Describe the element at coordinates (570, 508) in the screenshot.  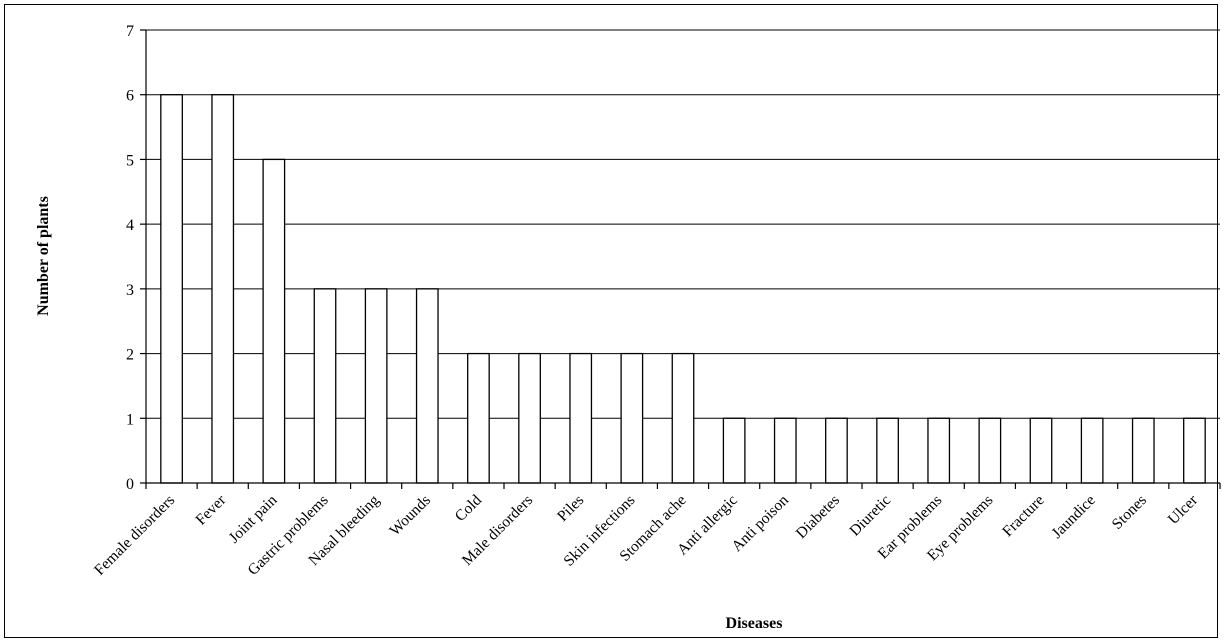
I see `x-tick-label: Piles` at that location.